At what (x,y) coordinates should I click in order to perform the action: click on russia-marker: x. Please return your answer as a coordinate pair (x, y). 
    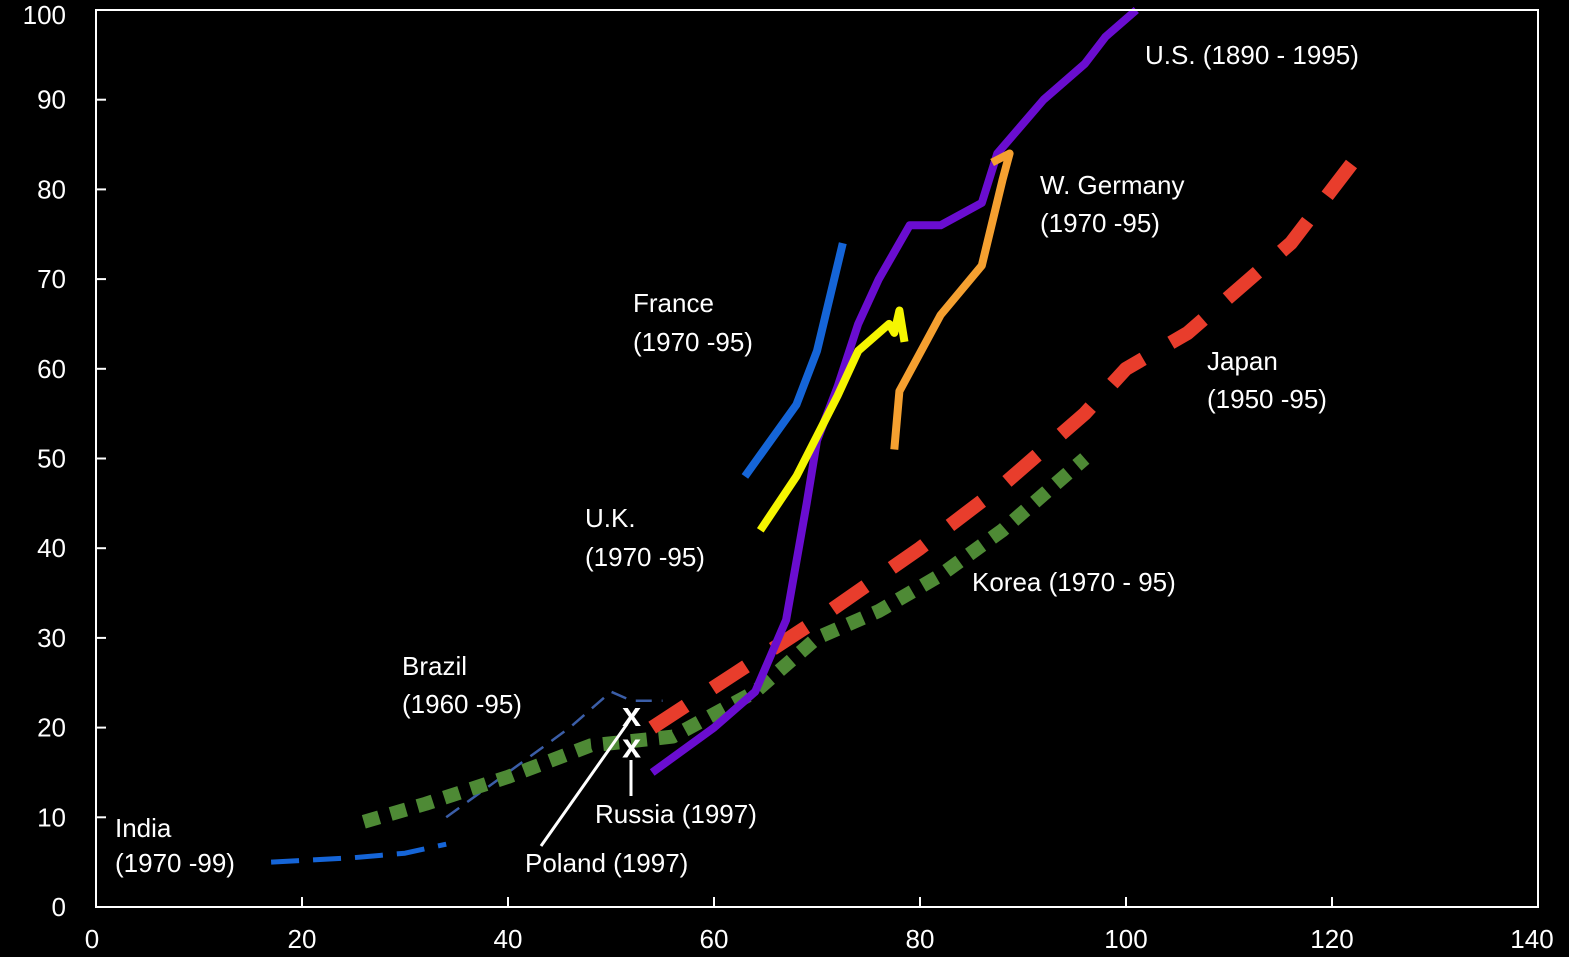
    Looking at the image, I should click on (631, 747).